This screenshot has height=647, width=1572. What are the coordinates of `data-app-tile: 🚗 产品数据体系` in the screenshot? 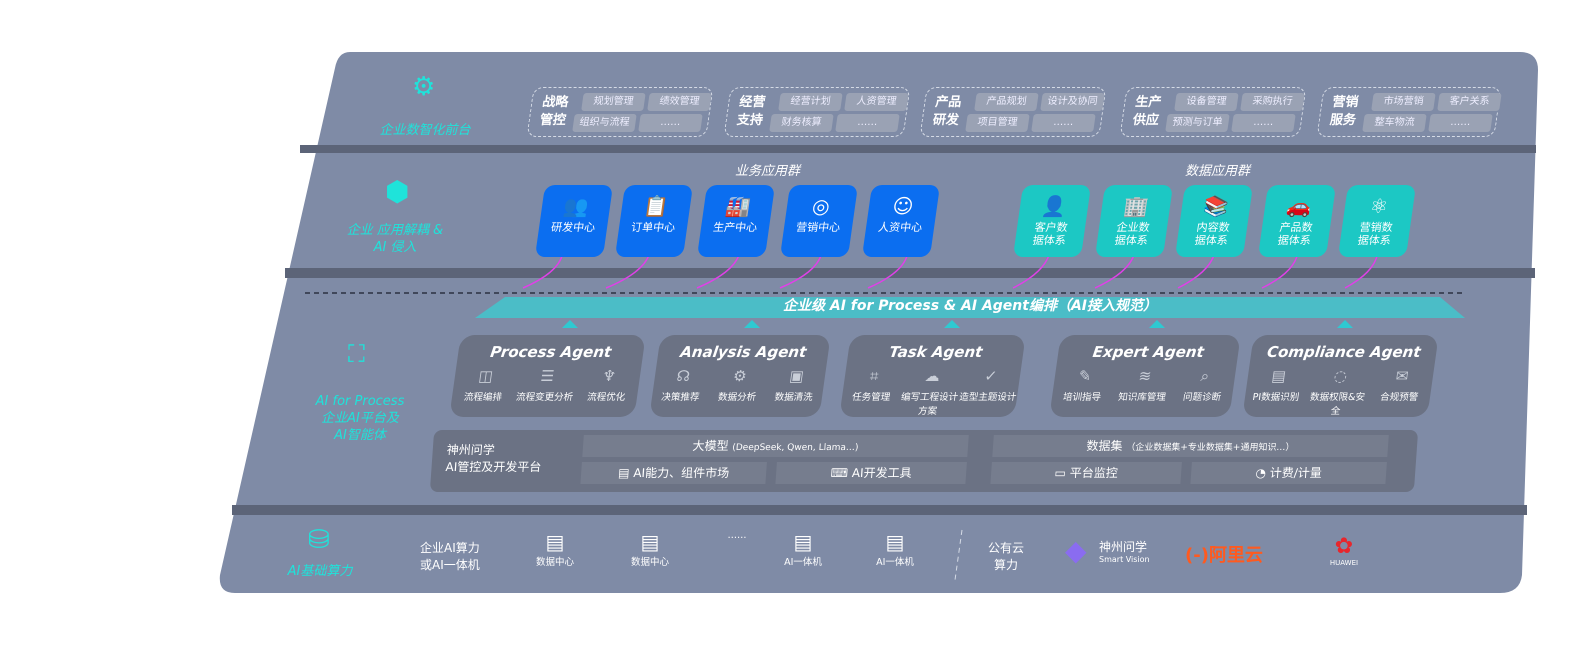 It's located at (1297, 221).